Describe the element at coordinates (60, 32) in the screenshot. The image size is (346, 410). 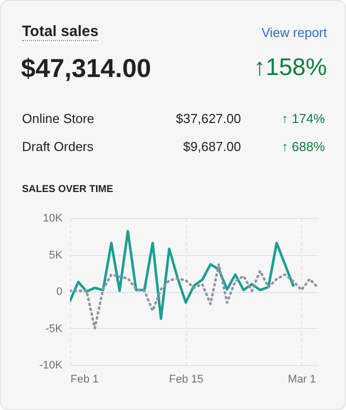
I see `text: Total sales` at that location.